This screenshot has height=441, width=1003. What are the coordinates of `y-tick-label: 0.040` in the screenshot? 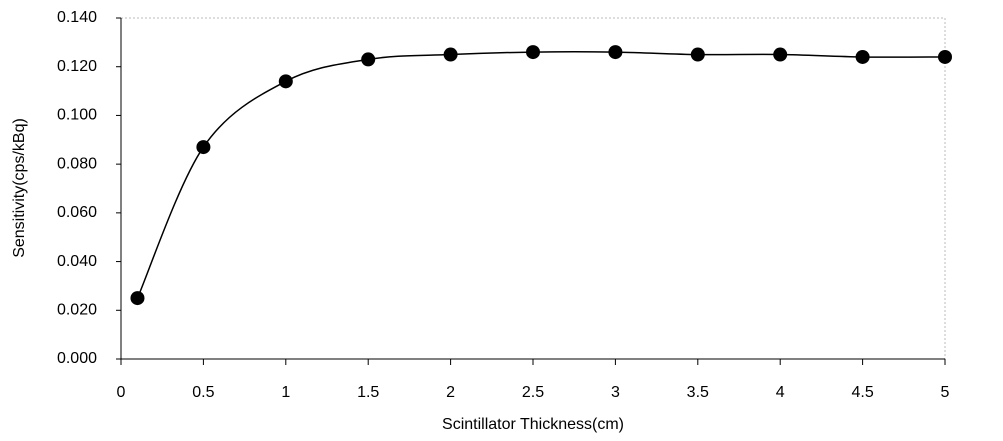 It's located at (77, 261).